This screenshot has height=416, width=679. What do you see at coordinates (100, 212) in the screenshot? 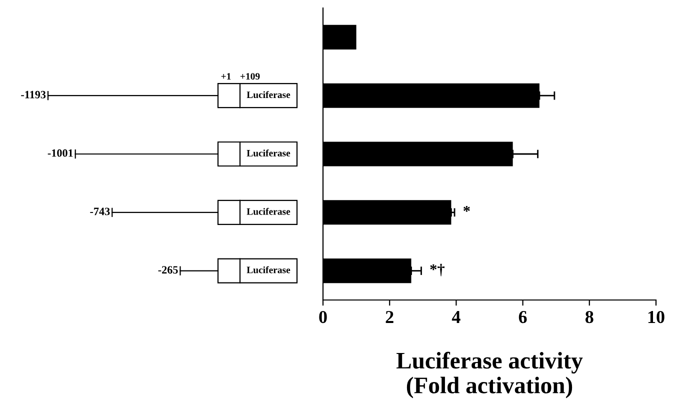
I see `text: -743` at bounding box center [100, 212].